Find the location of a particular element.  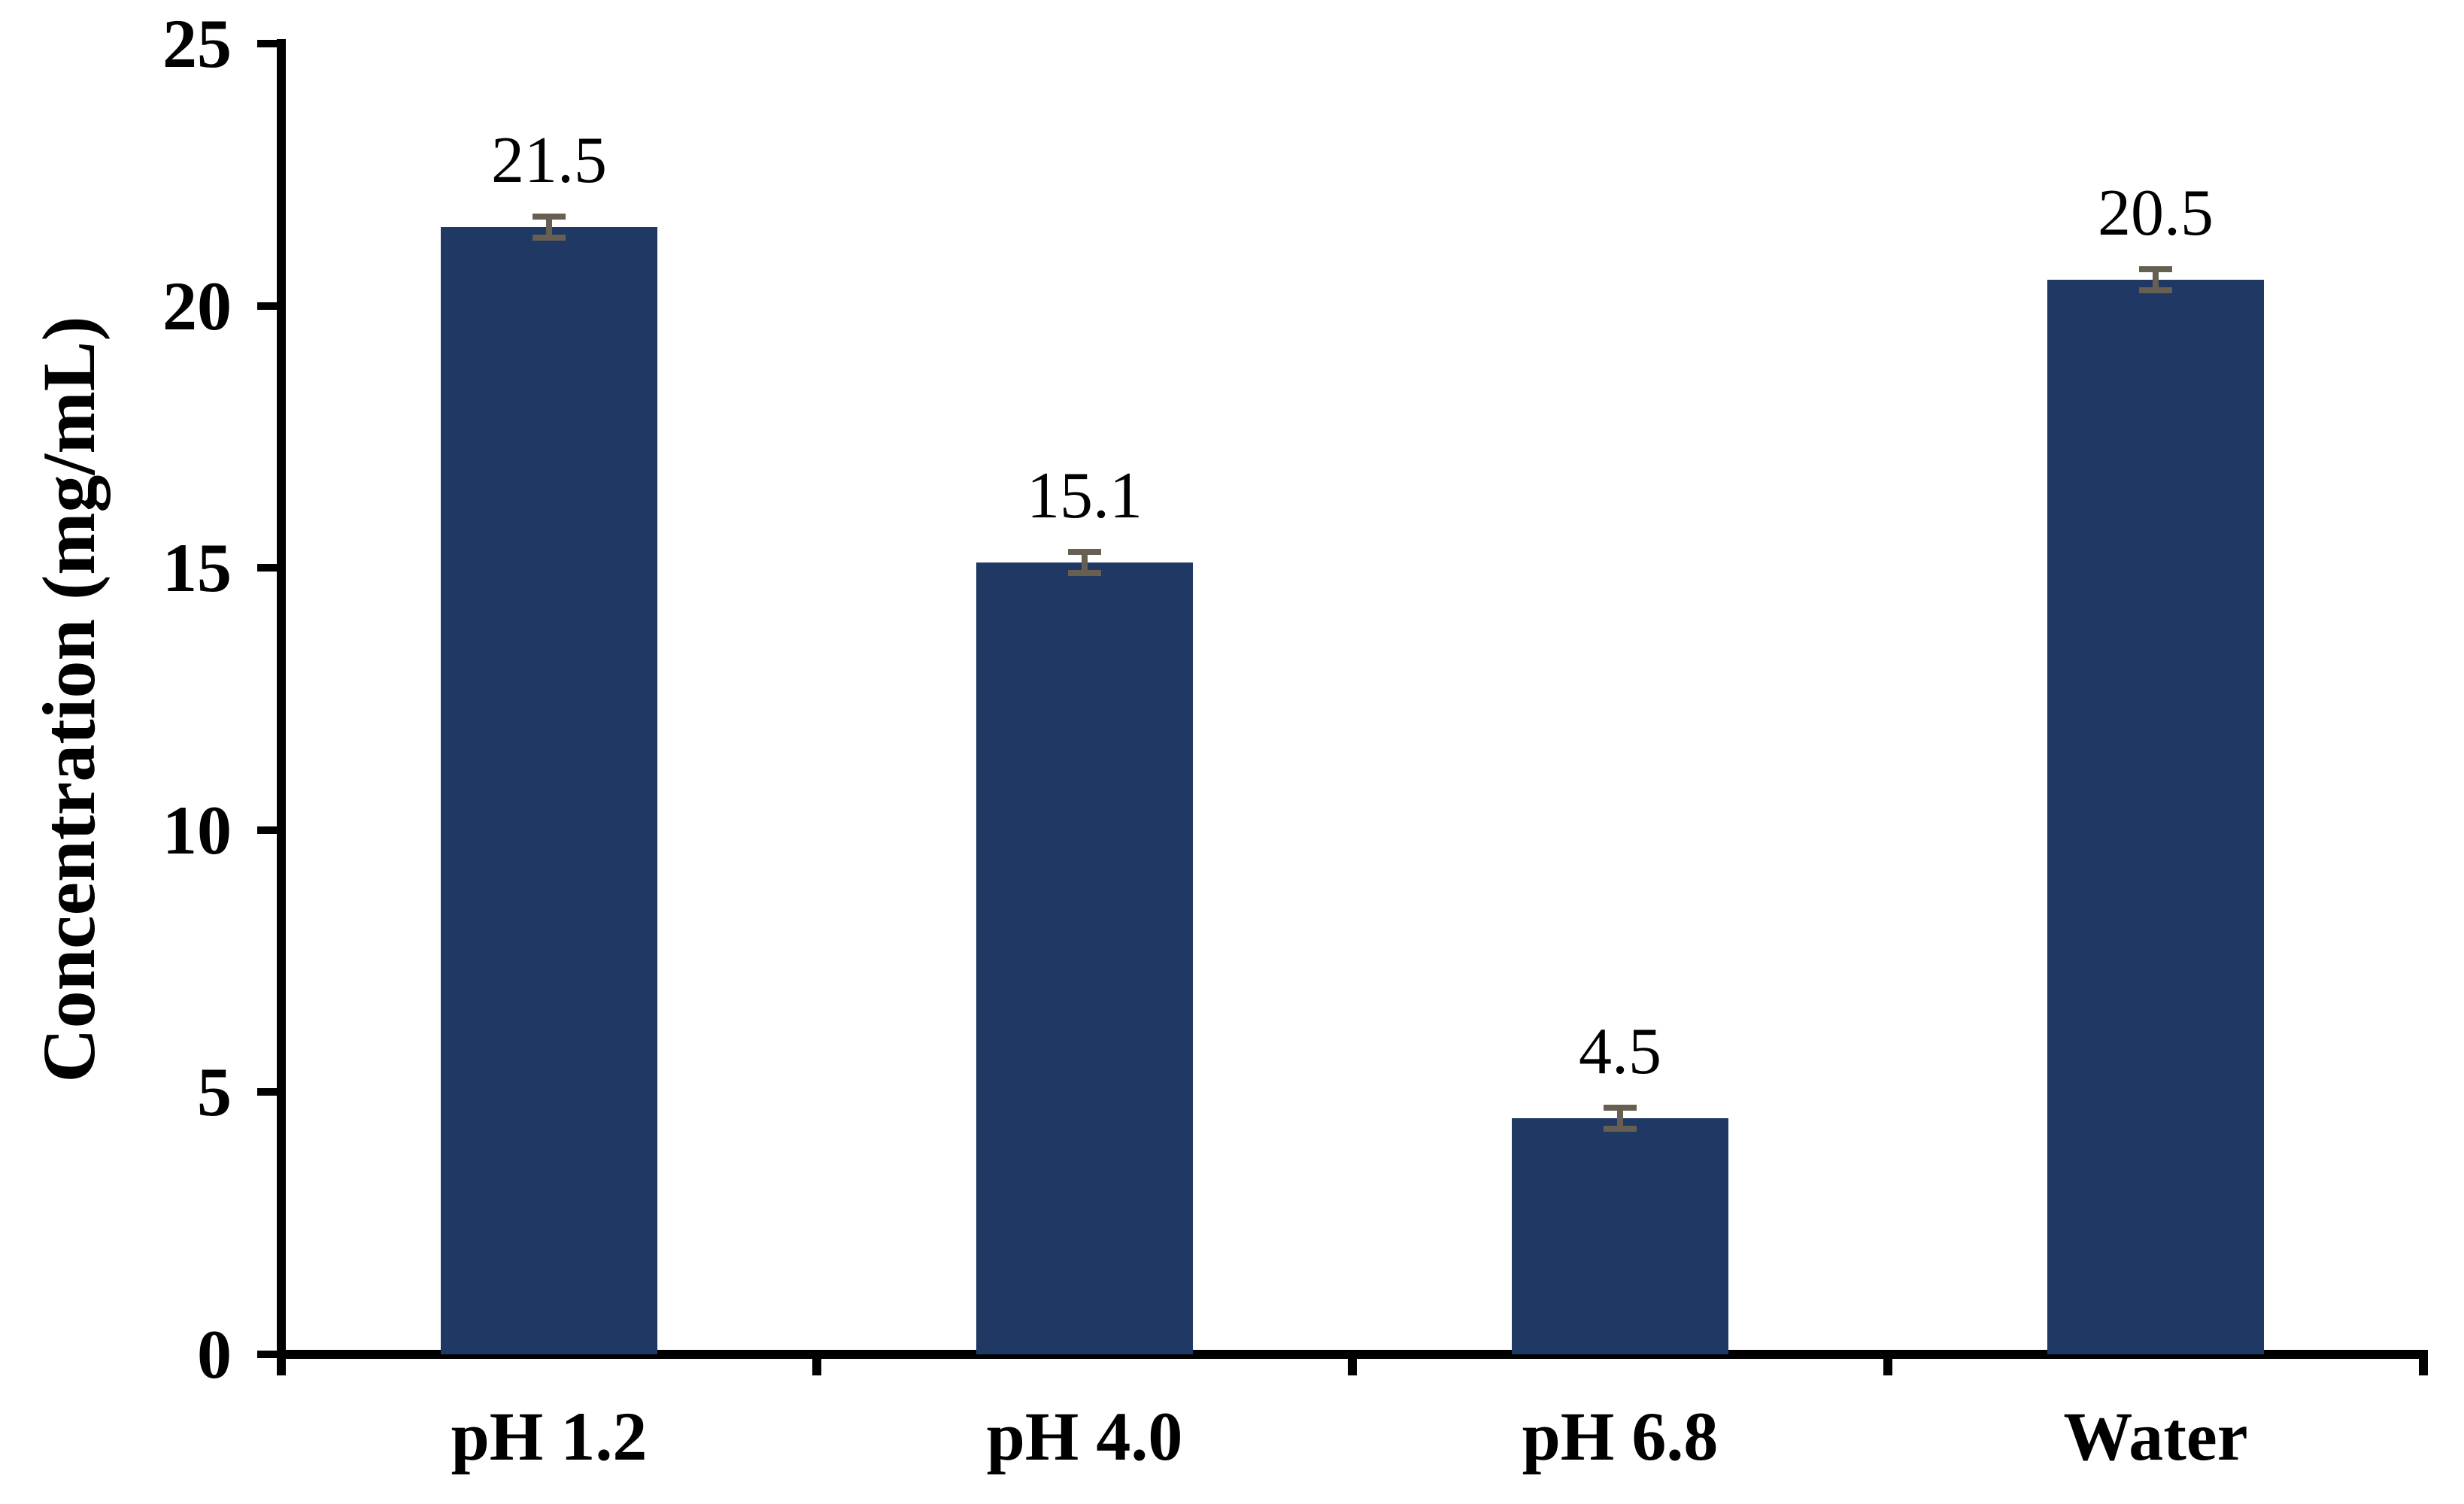

y-axis-line is located at coordinates (281, 699).